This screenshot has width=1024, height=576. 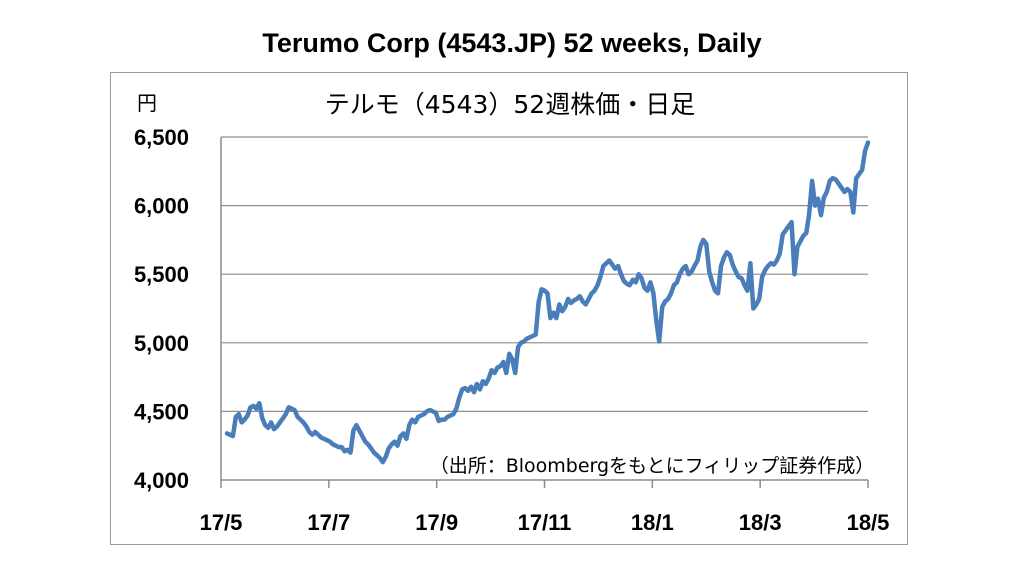 I want to click on y-tick-label: 4,000, so click(x=161, y=480).